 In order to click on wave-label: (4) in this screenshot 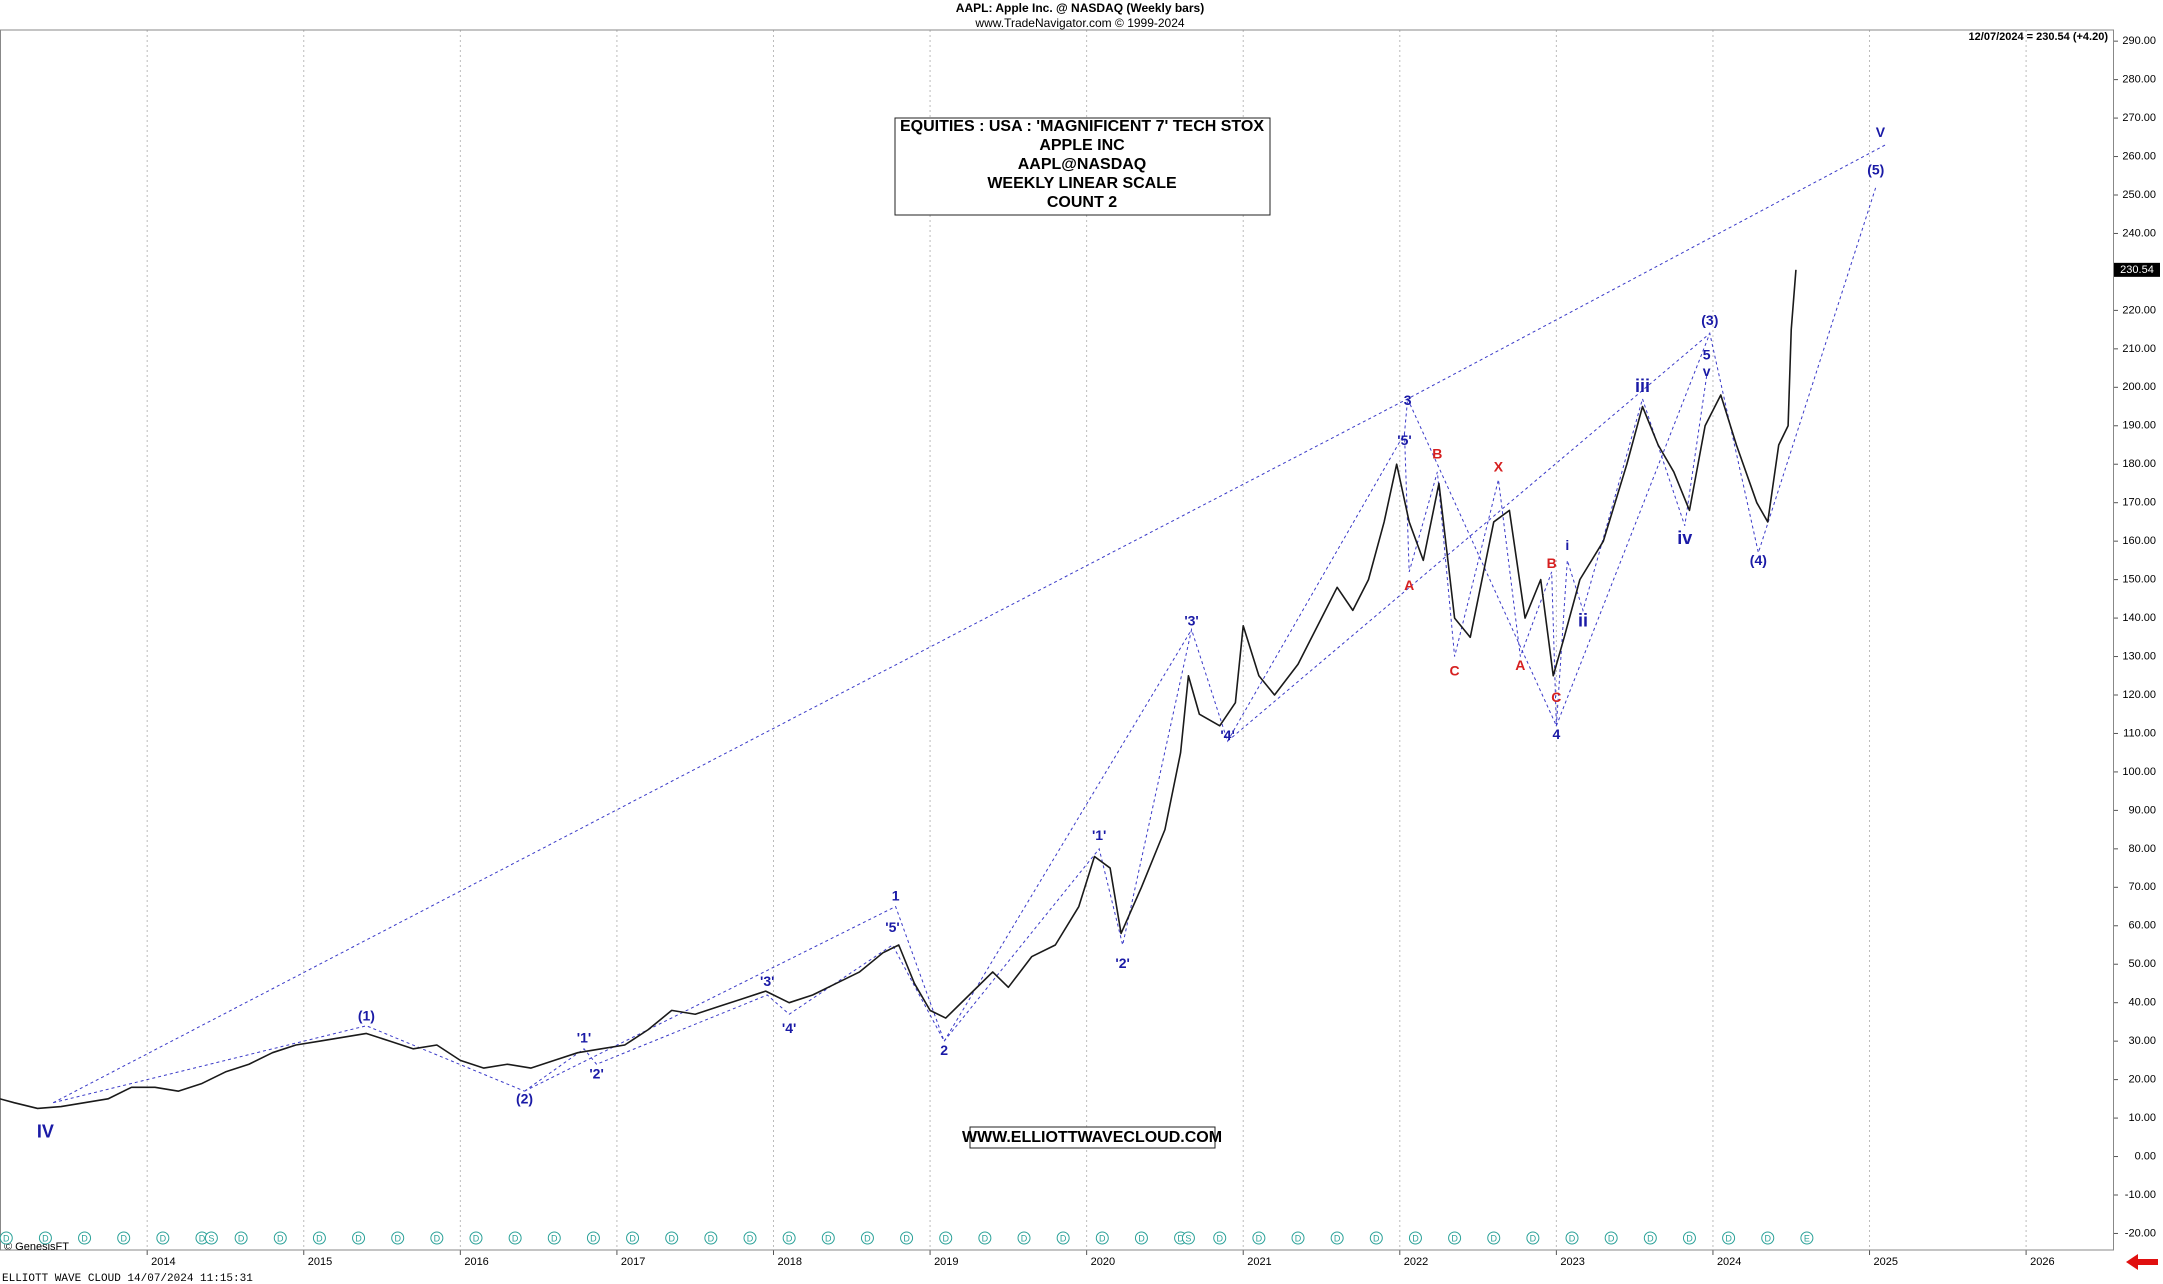, I will do `click(1758, 560)`.